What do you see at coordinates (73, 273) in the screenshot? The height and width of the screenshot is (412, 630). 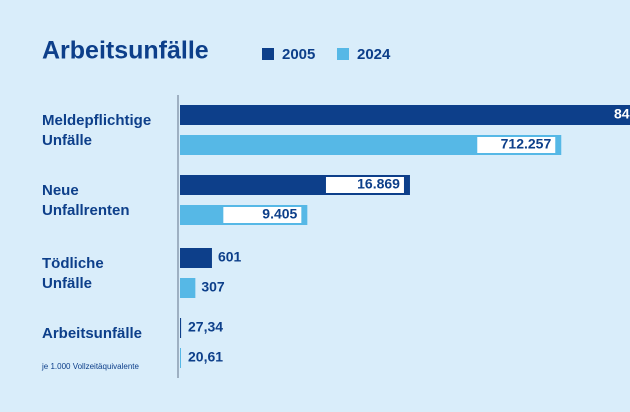 I see `category-label: Tödliche Unfälle` at bounding box center [73, 273].